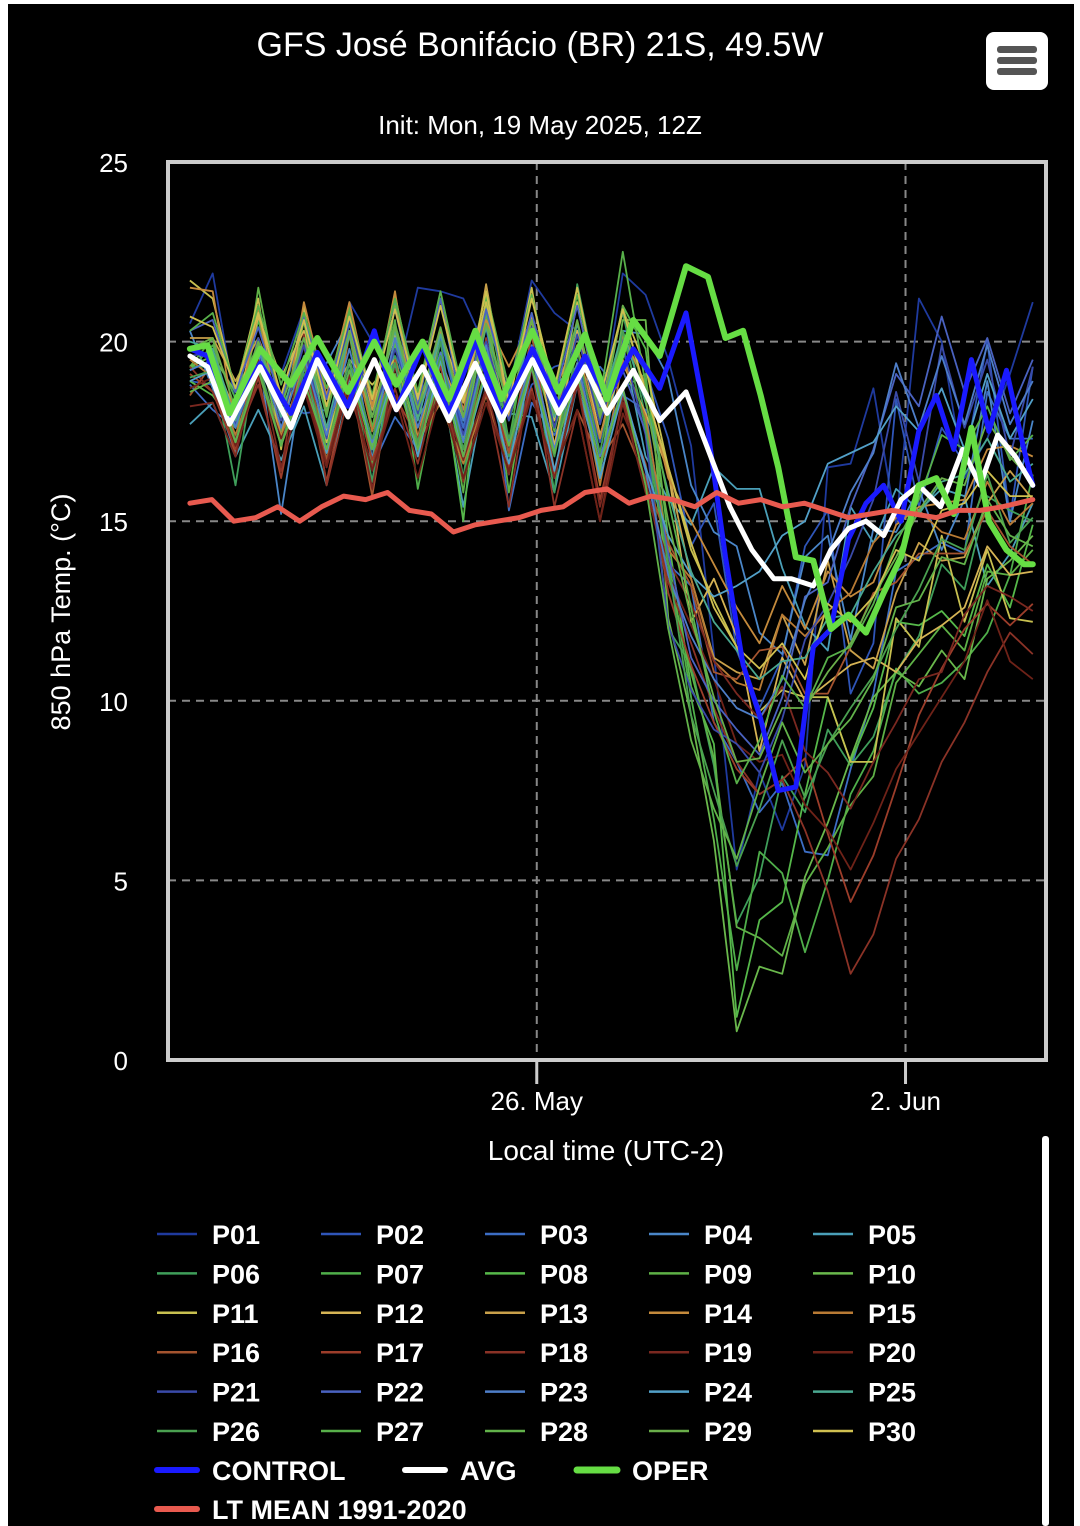 The height and width of the screenshot is (1526, 1080). Describe the element at coordinates (278, 1471) in the screenshot. I see `legend-label: CONTROL` at that location.